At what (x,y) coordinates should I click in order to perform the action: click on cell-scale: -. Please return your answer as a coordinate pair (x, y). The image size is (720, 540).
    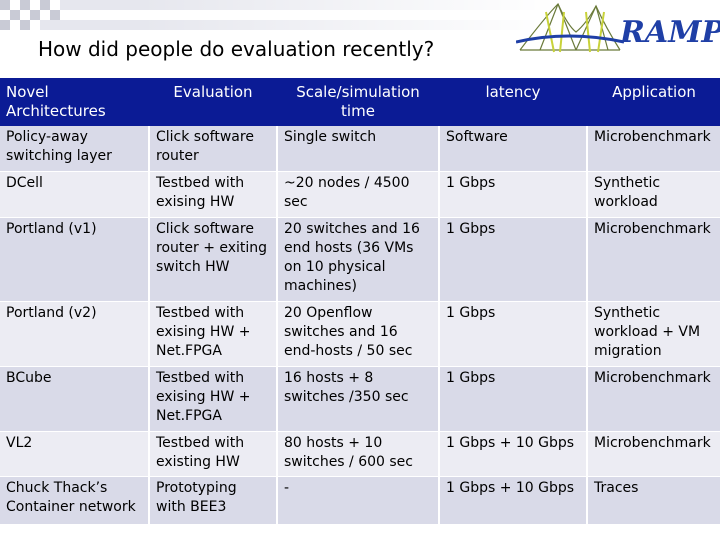
    Looking at the image, I should click on (357, 500).